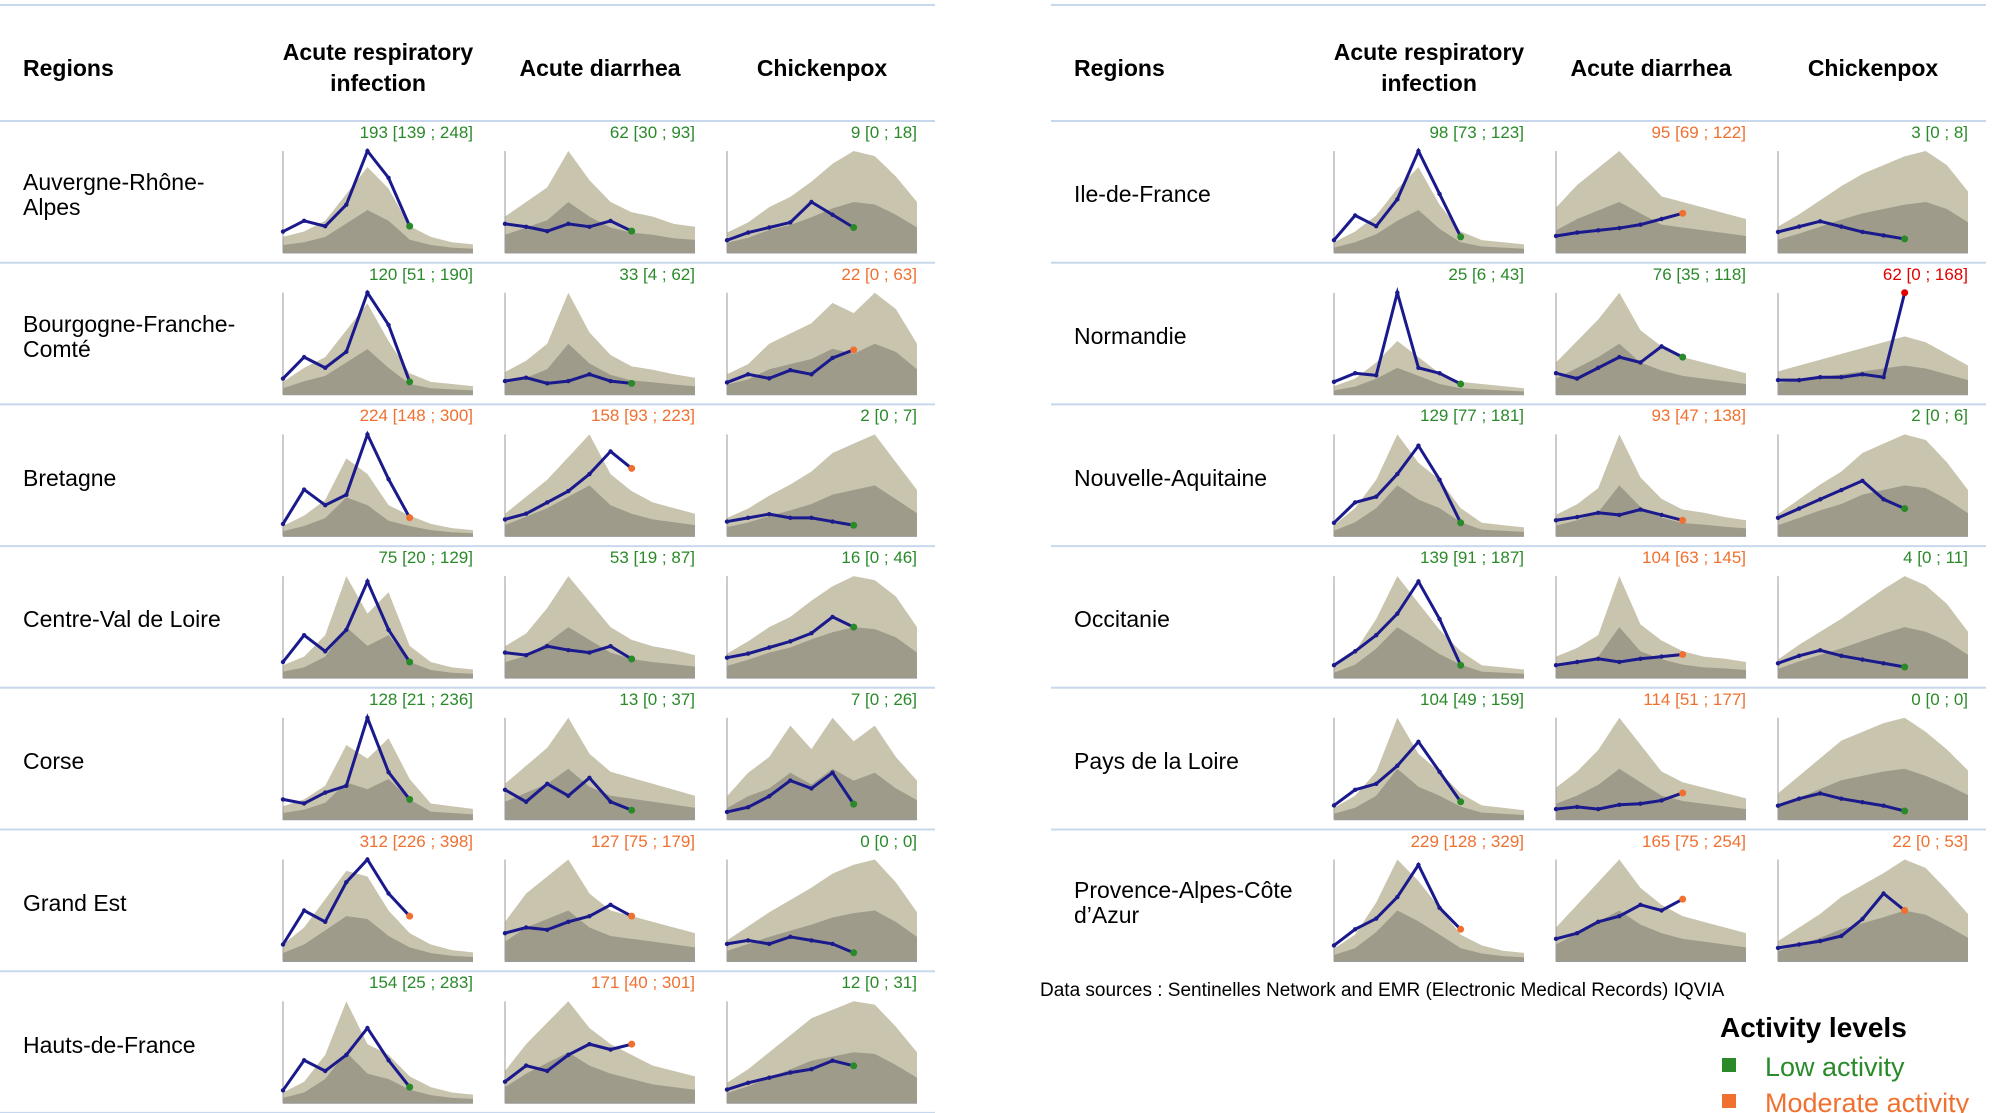  What do you see at coordinates (1467, 841) in the screenshot?
I see `value-text: 229 [128 ; 329]` at bounding box center [1467, 841].